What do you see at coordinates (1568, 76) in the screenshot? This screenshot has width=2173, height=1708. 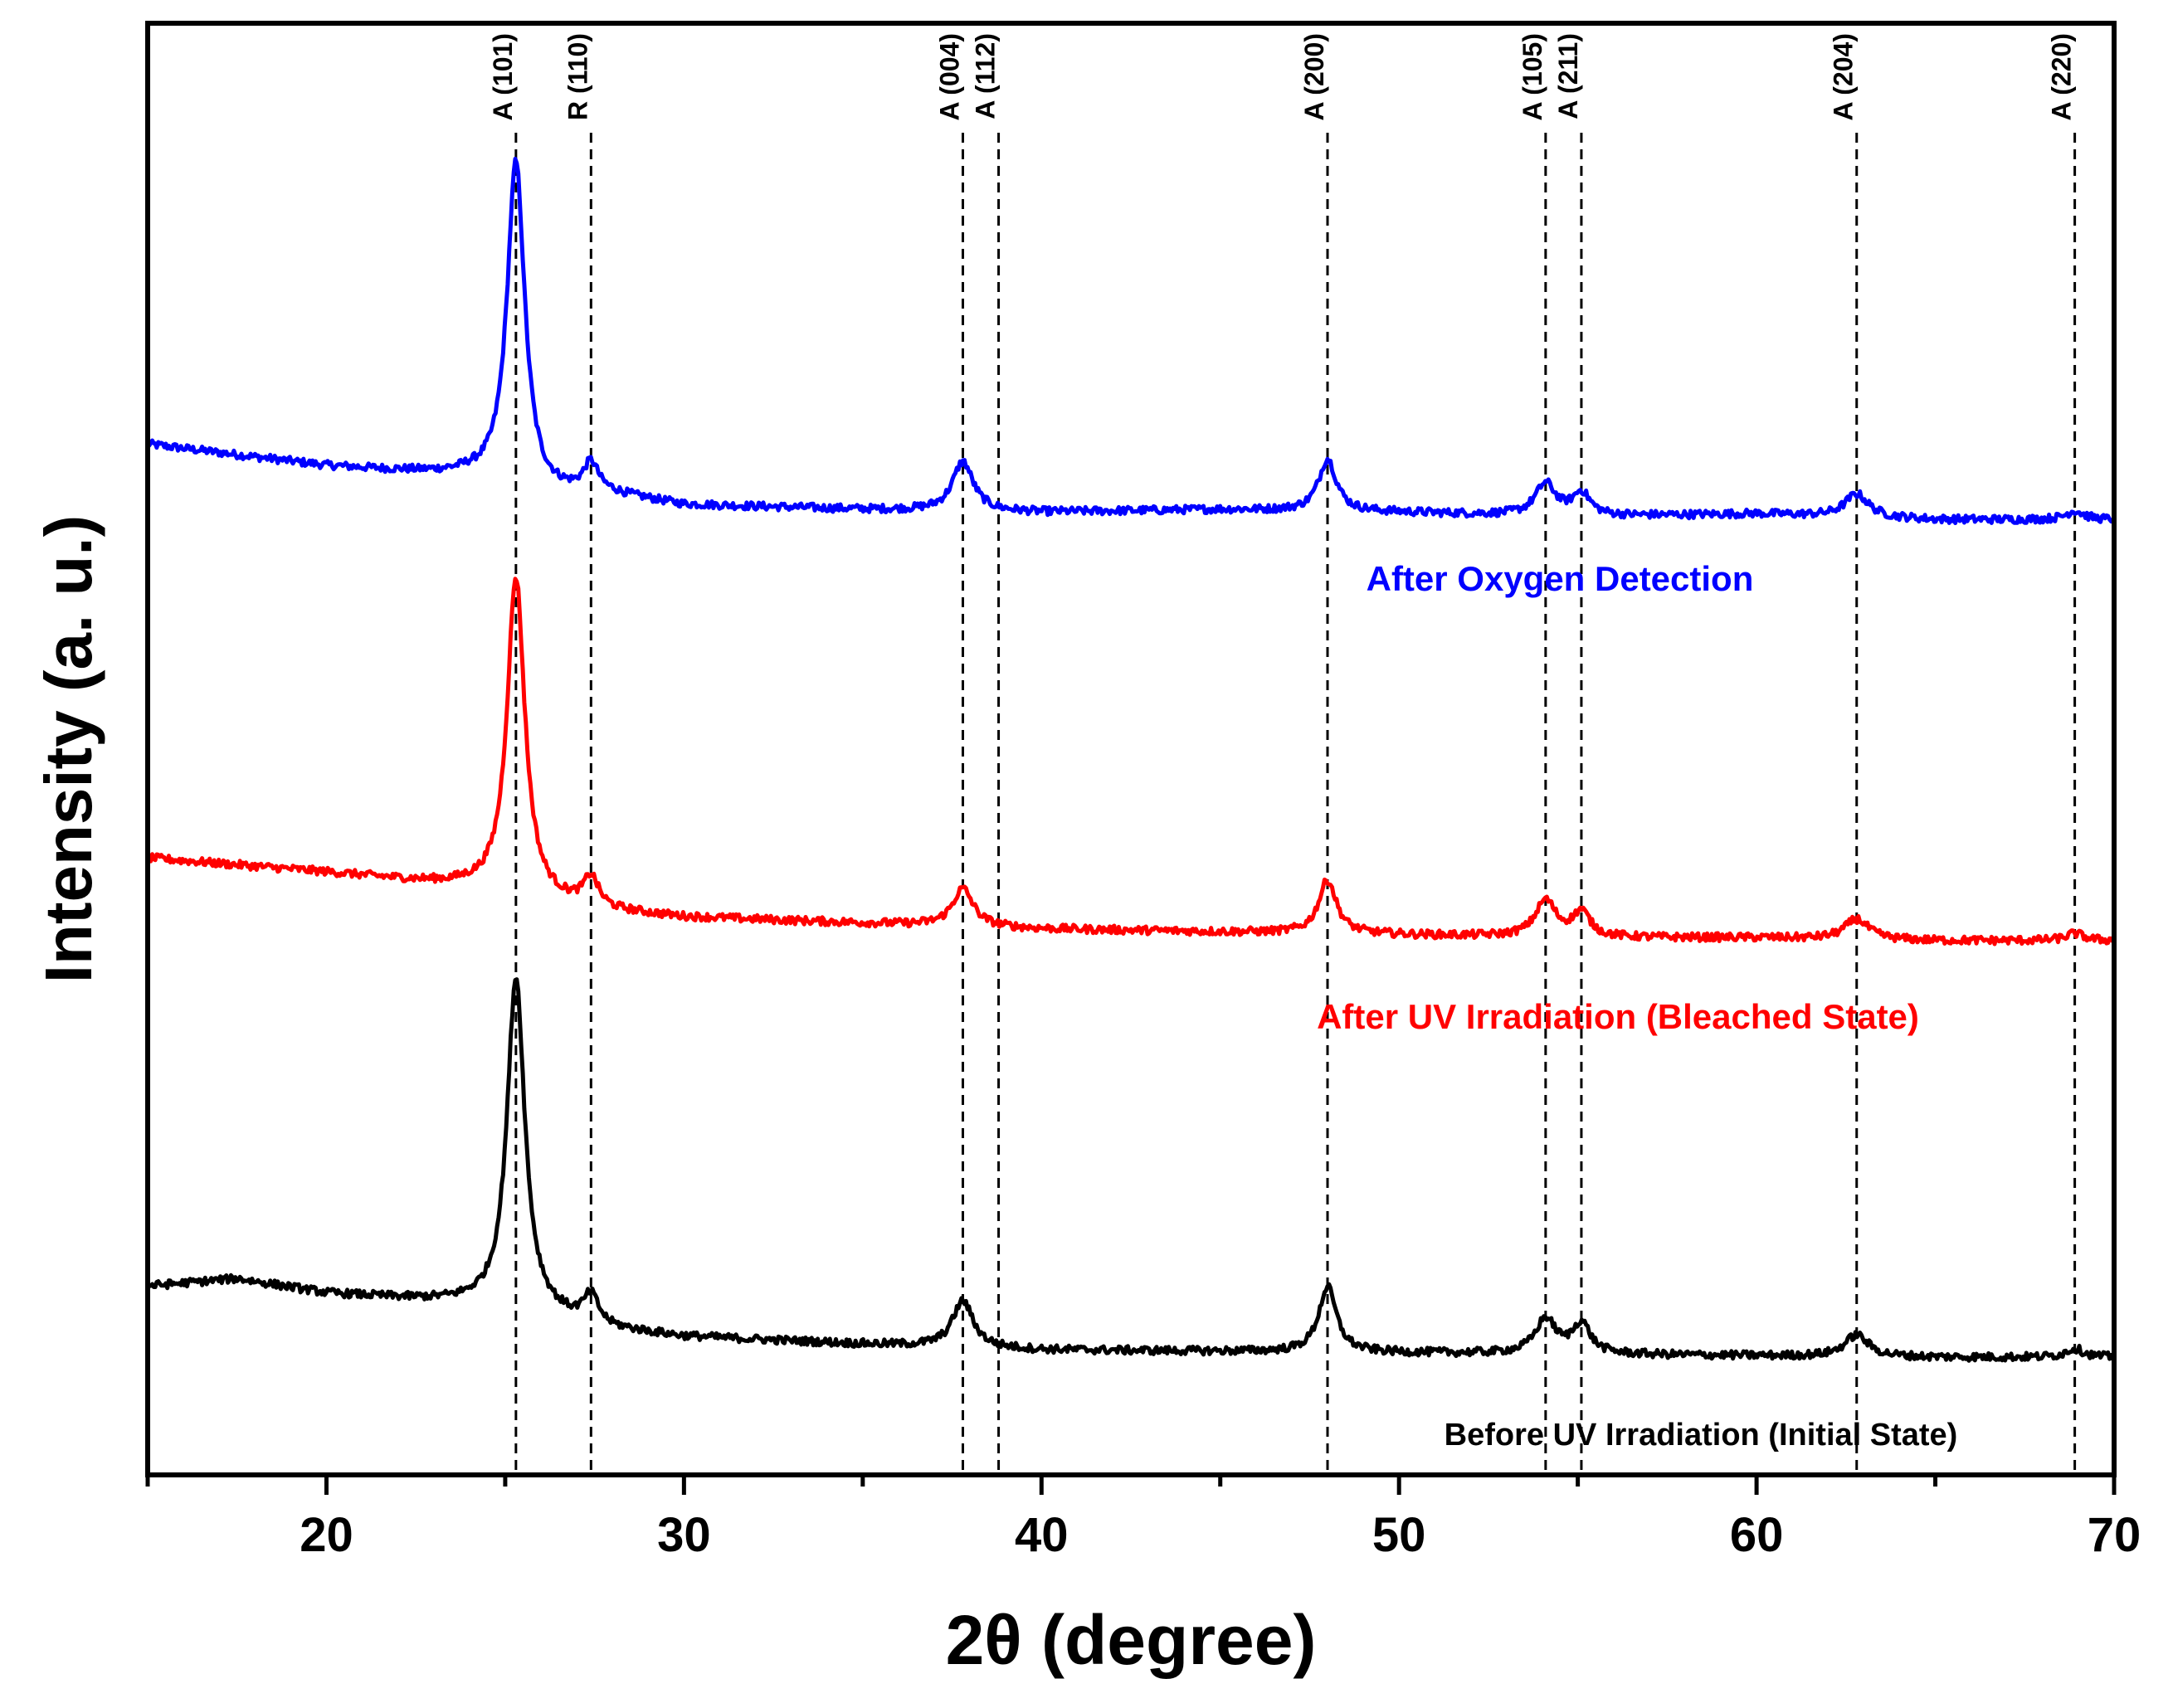 I see `reference-peak-label: A (211)` at bounding box center [1568, 76].